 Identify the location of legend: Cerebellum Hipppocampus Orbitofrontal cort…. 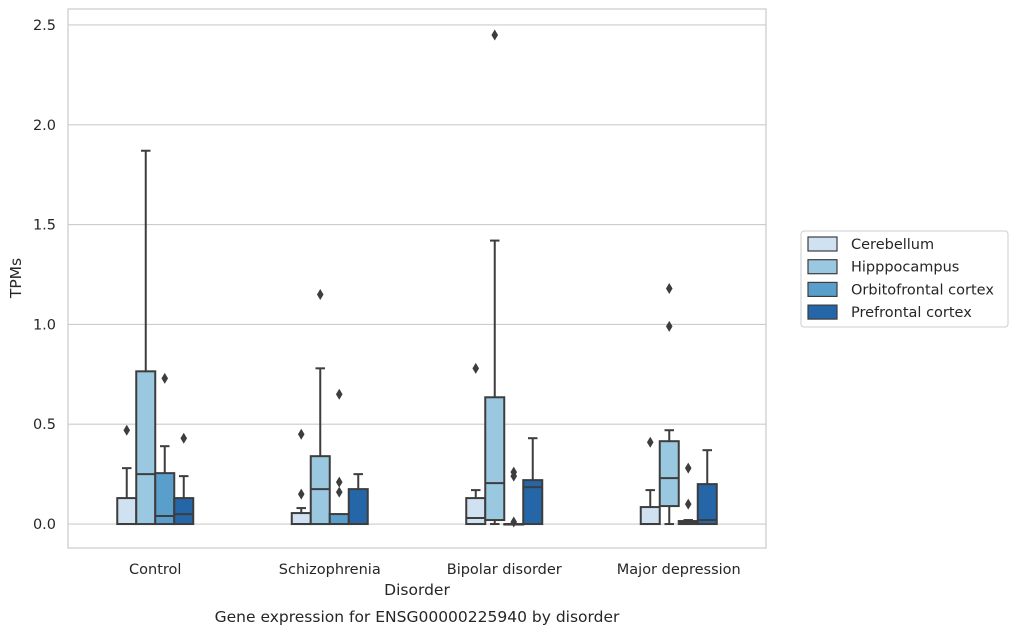
(904, 279).